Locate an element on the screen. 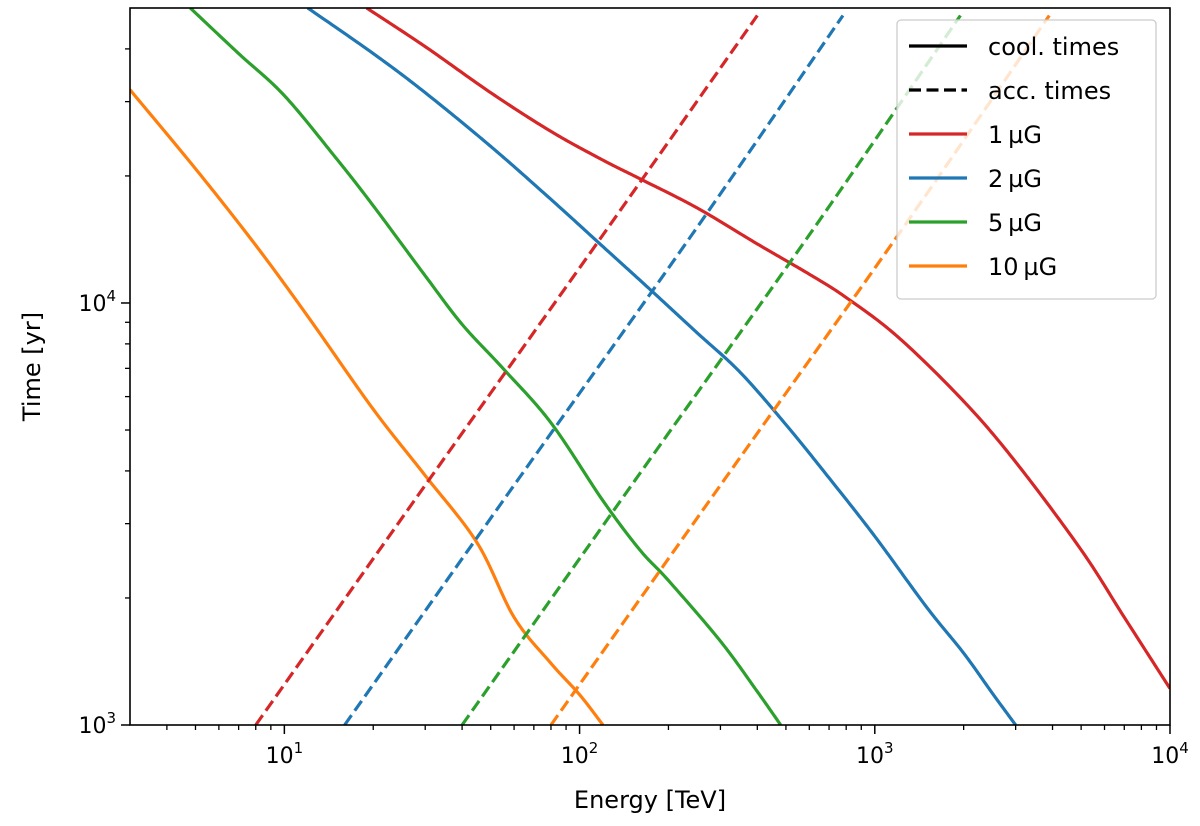  legend-label: 10 µG is located at coordinates (1022, 267).